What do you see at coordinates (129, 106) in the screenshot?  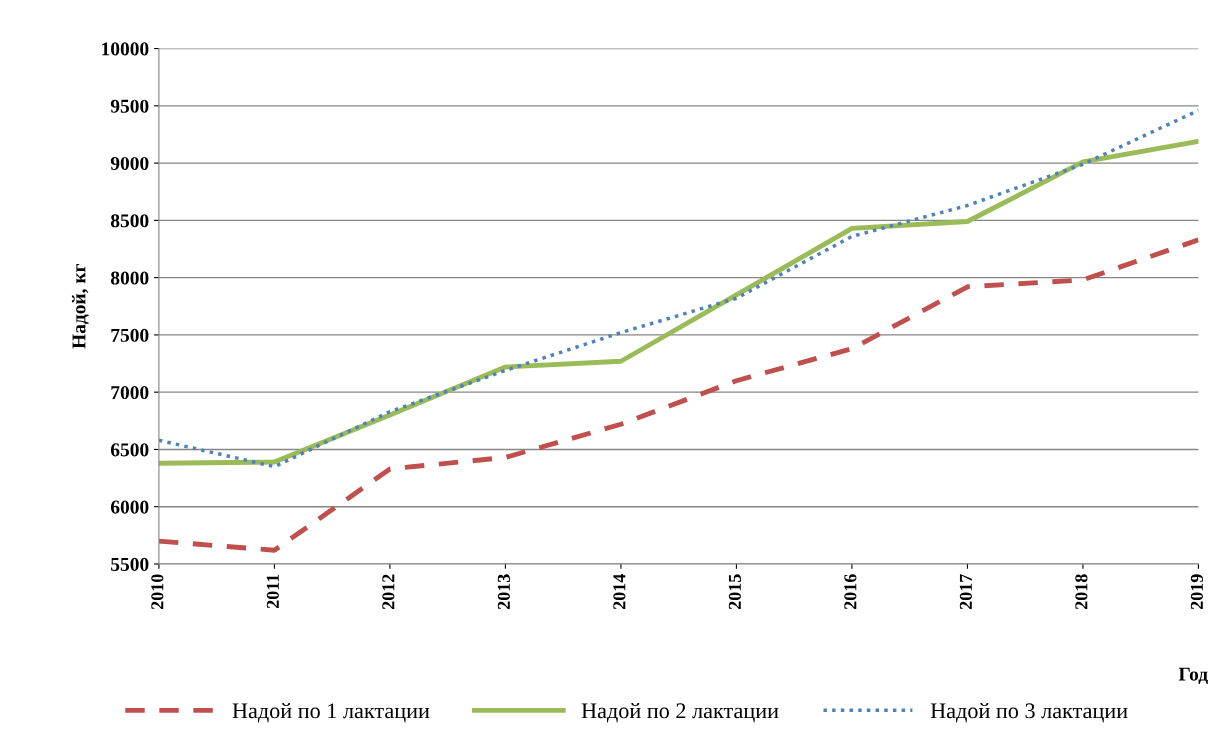 I see `y-tick-label: 9500` at bounding box center [129, 106].